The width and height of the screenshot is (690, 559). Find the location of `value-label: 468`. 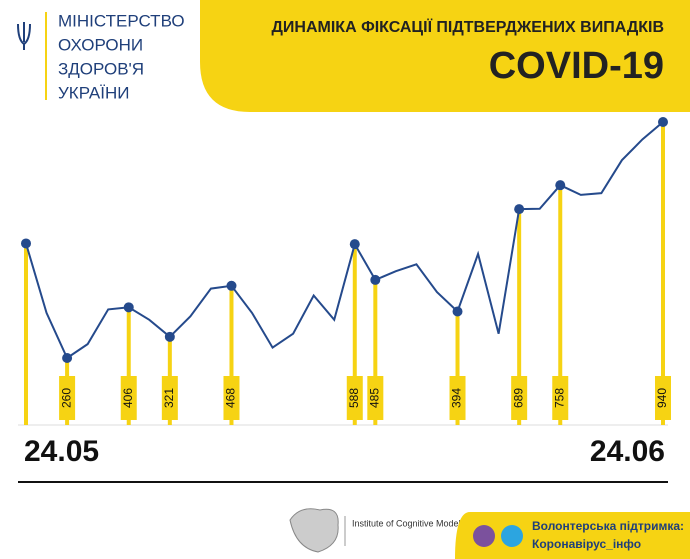

value-label: 468 is located at coordinates (231, 398).